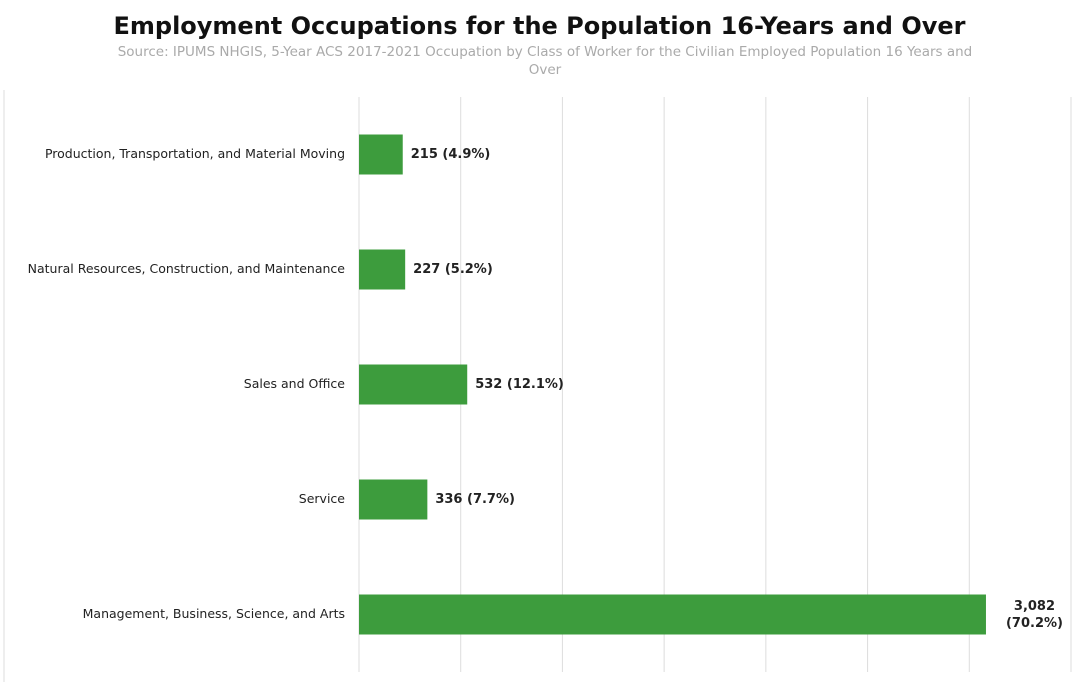 This screenshot has width=1079, height=682. Describe the element at coordinates (295, 383) in the screenshot. I see `y-tick-label: Sales and Office` at that location.